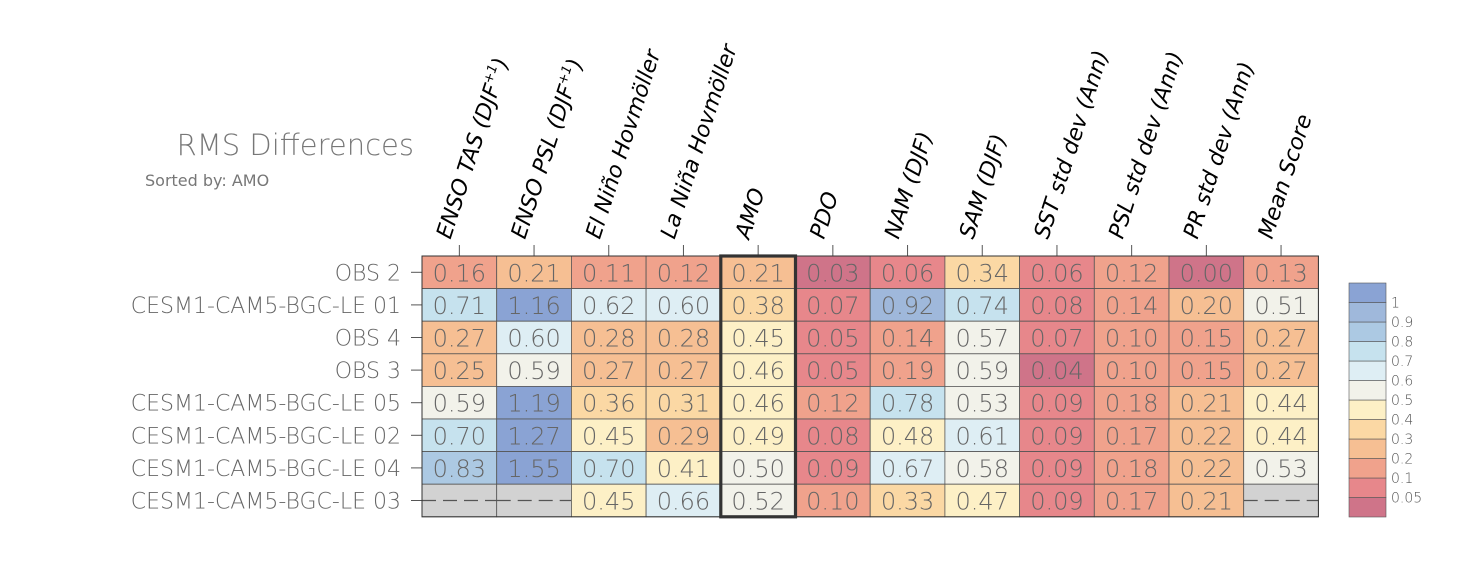 Image resolution: width=1459 pixels, height=576 pixels. I want to click on colorbar-label: 0.05, so click(1406, 499).